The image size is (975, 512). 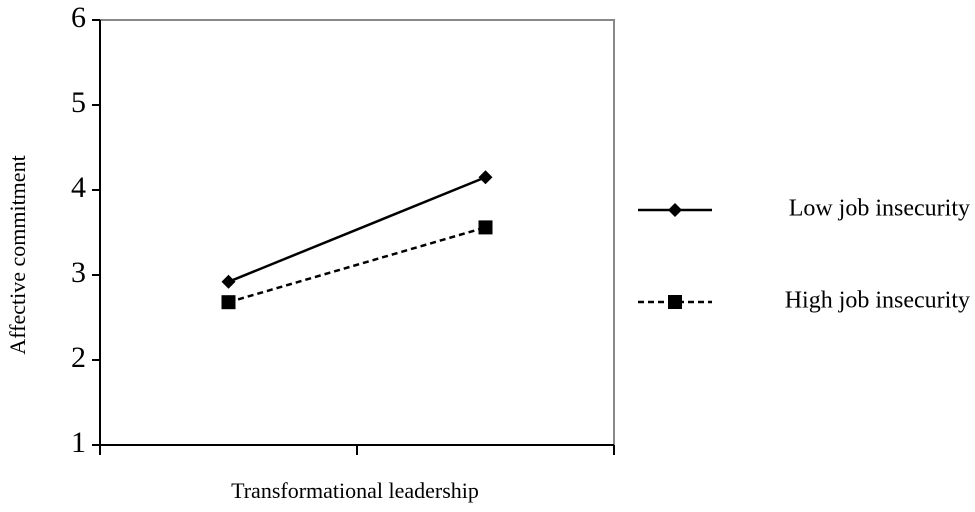 What do you see at coordinates (78, 357) in the screenshot?
I see `y-tick-label: 2` at bounding box center [78, 357].